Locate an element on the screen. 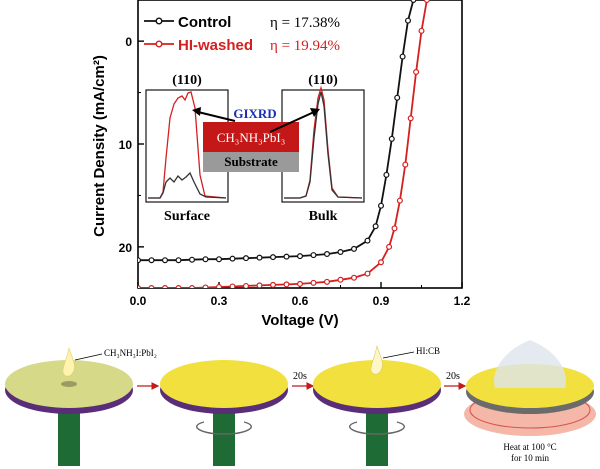  legend: Control η = 17.38% HI-washed η = 19.94% is located at coordinates (242, 34).